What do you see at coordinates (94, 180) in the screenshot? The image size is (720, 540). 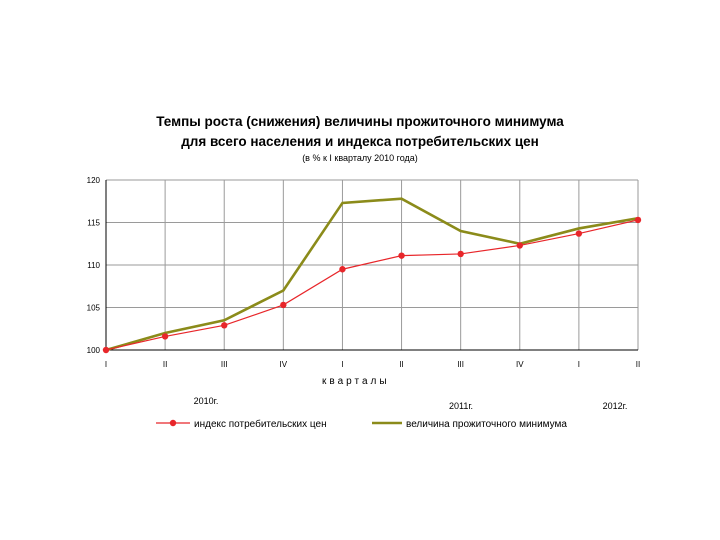 I see `y-tick-label: 120` at bounding box center [94, 180].